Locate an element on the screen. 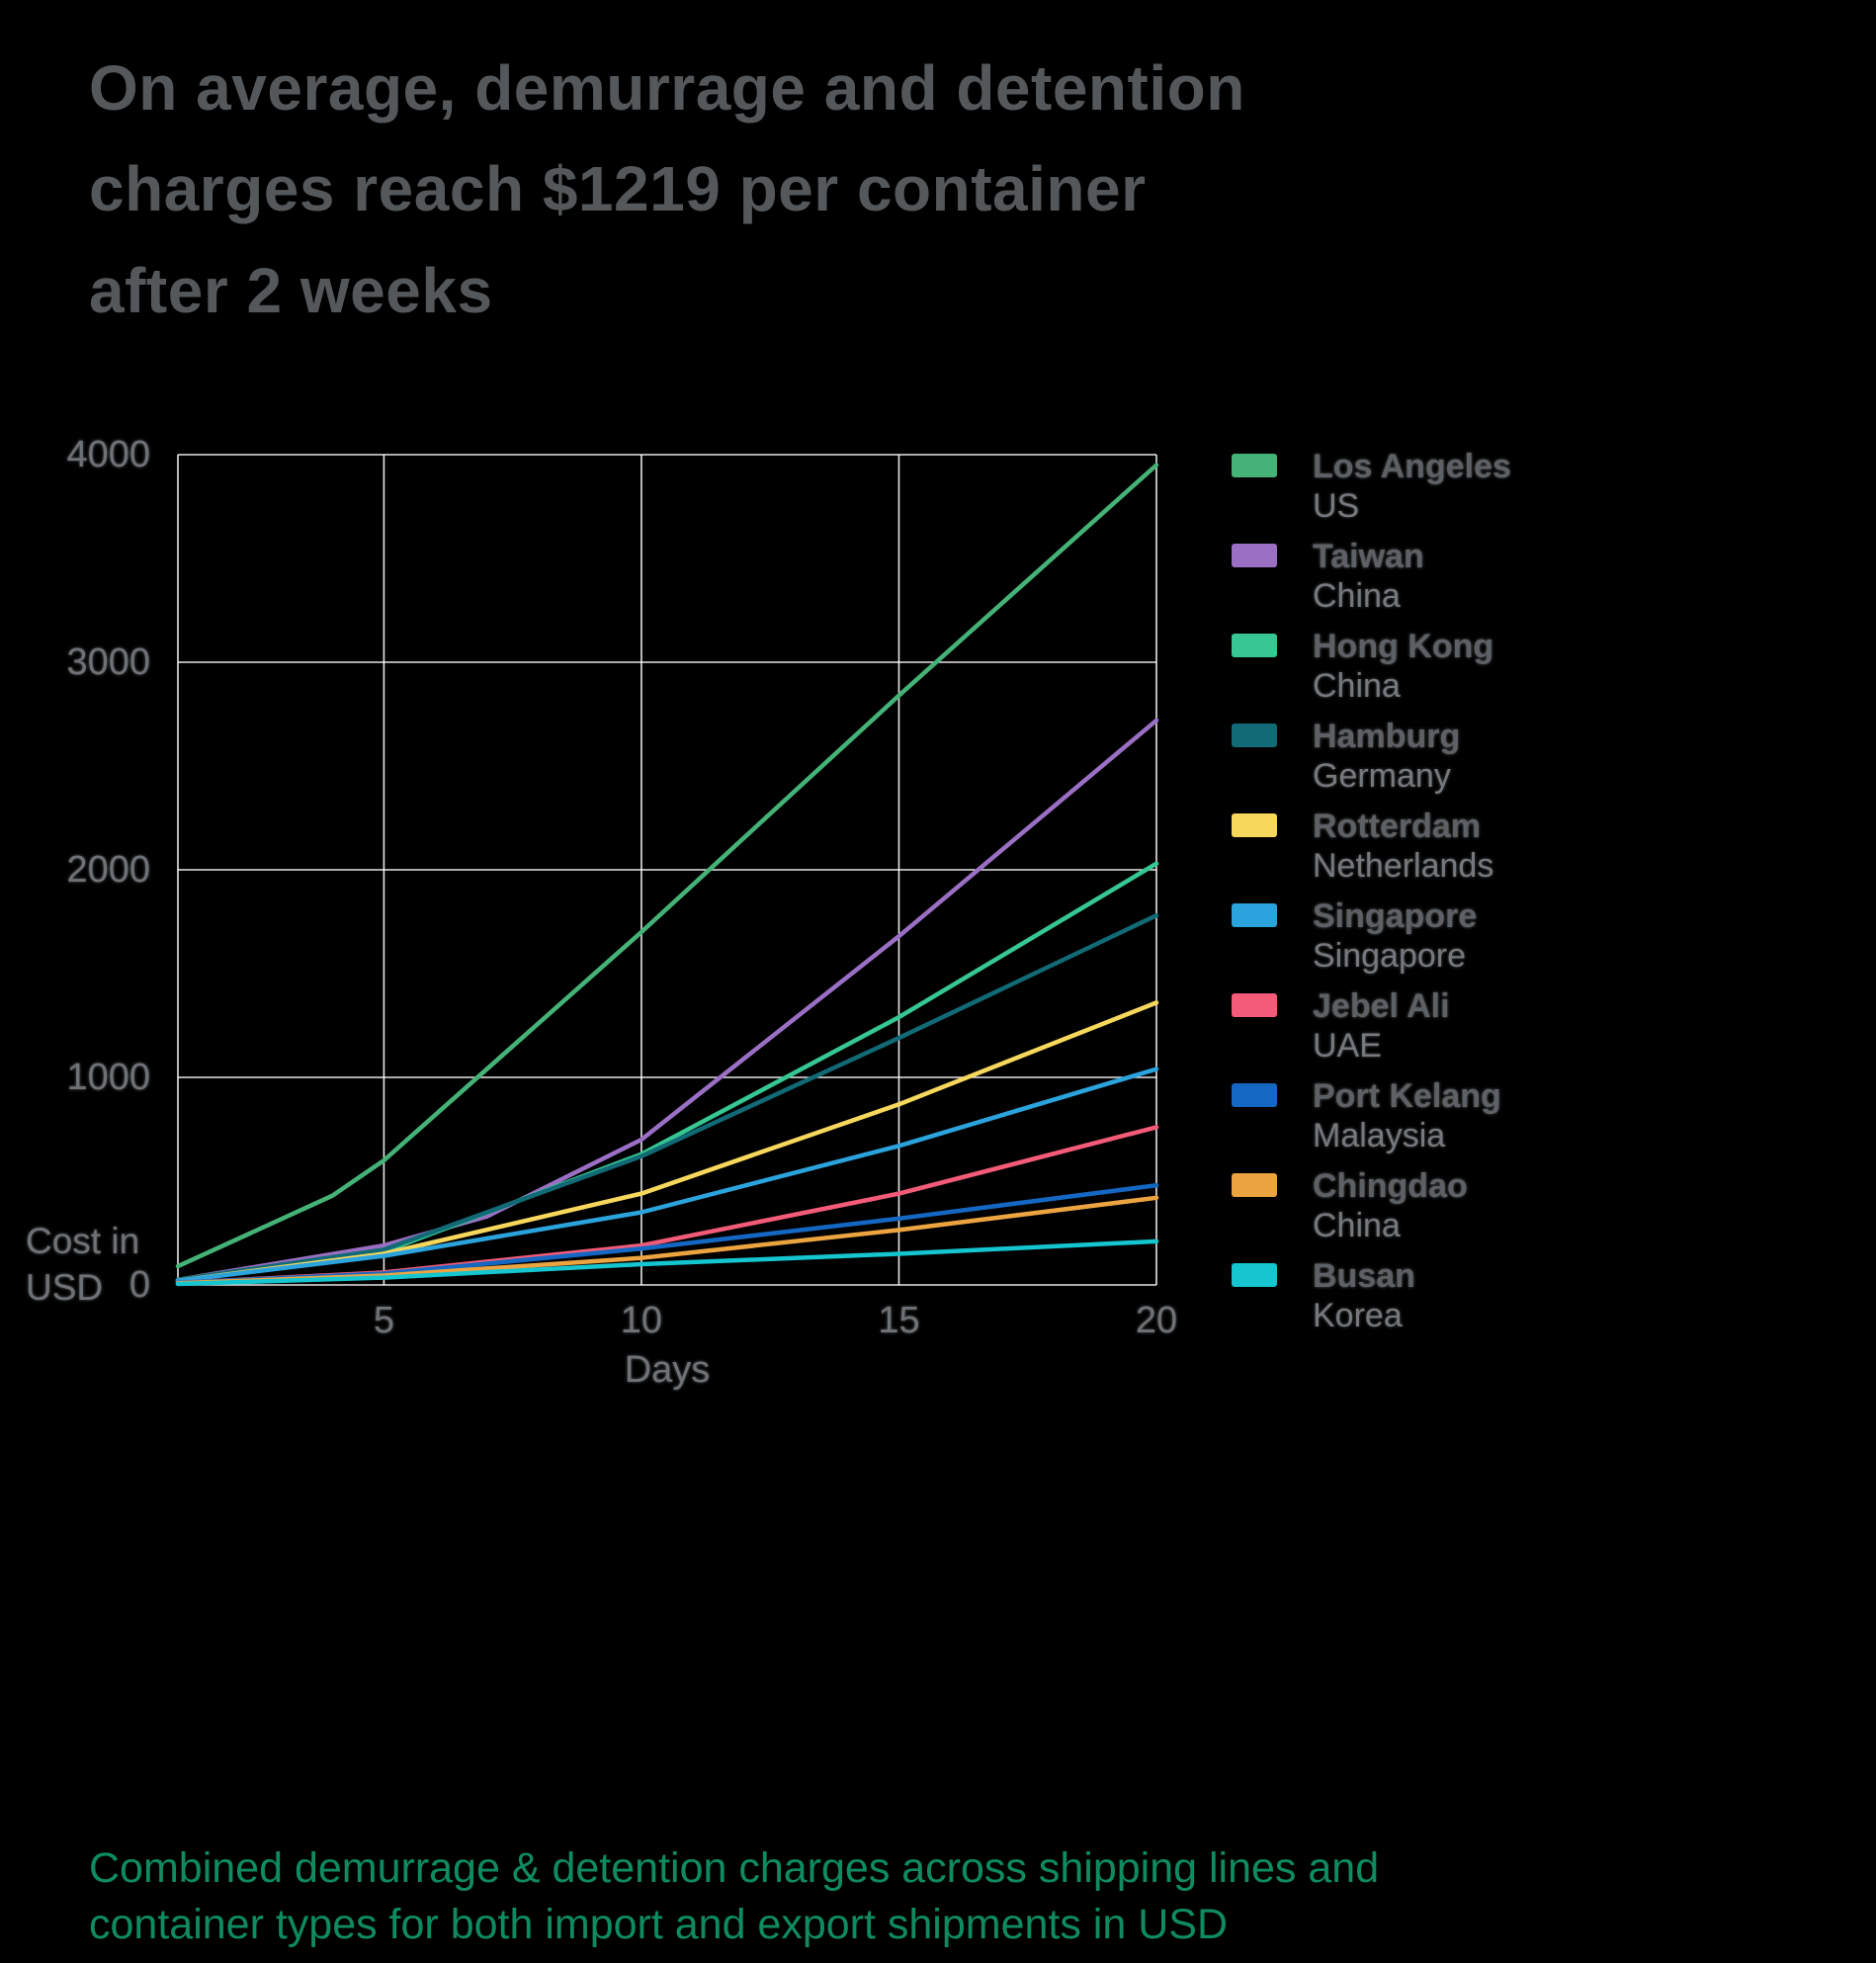 This screenshot has height=1963, width=1876. legend-label: Hamburg Germany is located at coordinates (1387, 757).